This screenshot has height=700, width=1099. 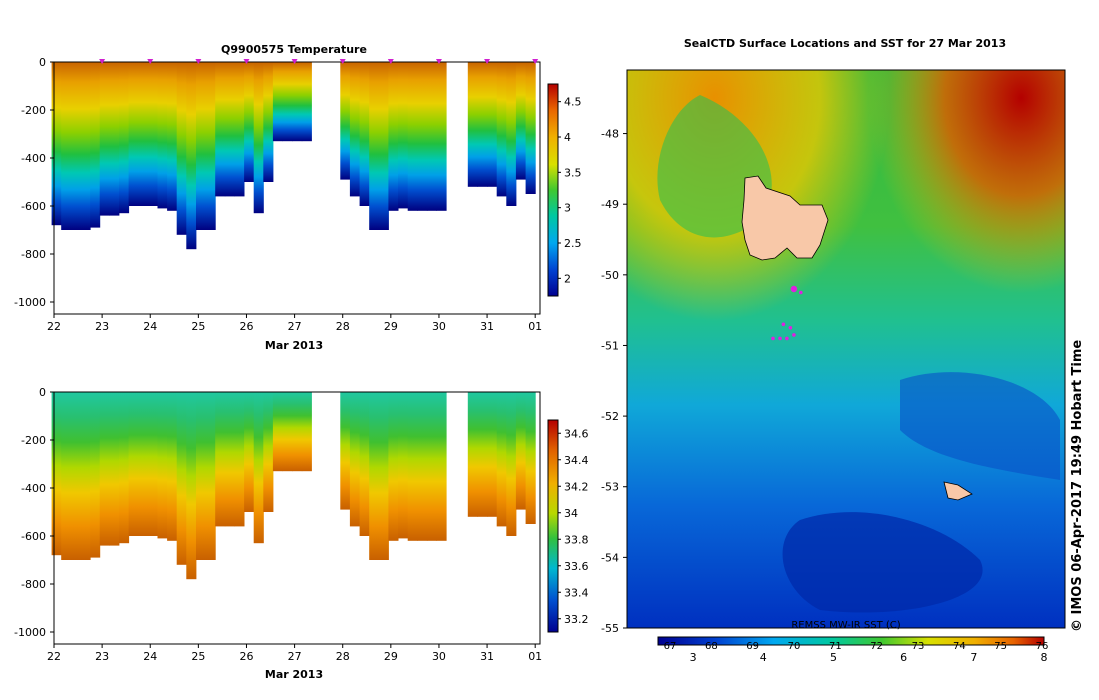 What do you see at coordinates (573, 243) in the screenshot?
I see `colorbar-tick-label: 2.5` at bounding box center [573, 243].